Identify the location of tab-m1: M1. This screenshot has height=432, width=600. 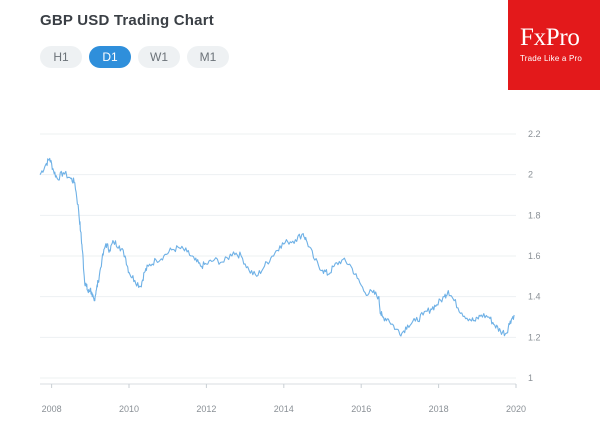
(208, 57).